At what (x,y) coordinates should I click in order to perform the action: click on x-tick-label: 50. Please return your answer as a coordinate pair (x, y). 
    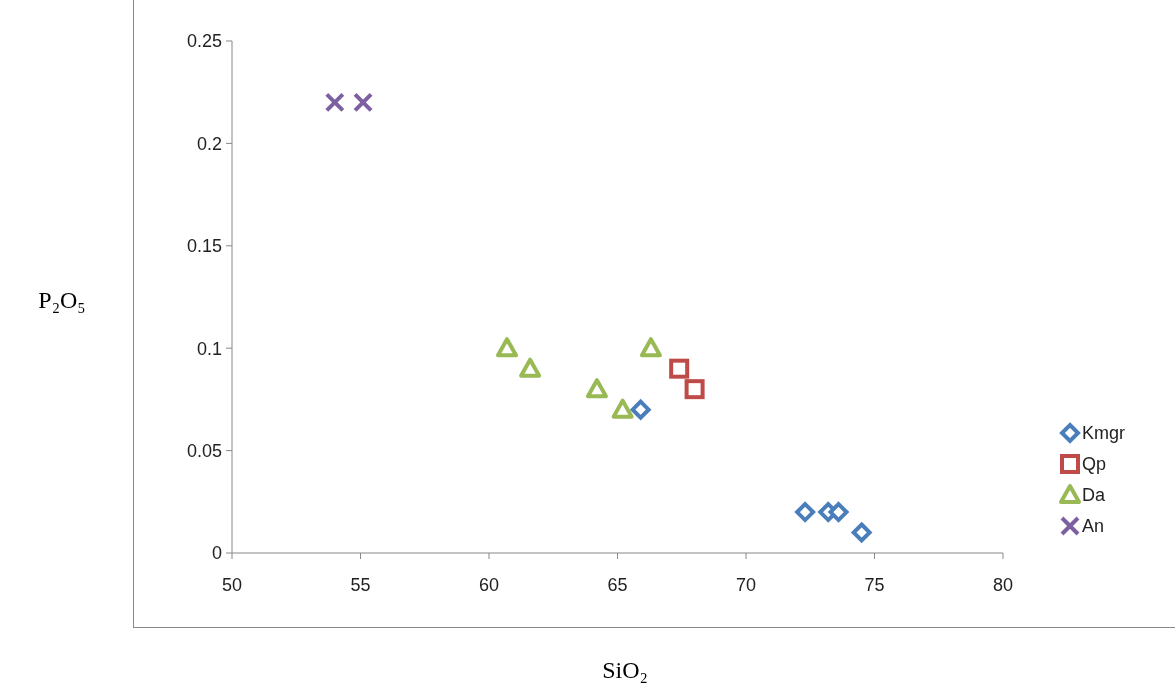
    Looking at the image, I should click on (232, 585).